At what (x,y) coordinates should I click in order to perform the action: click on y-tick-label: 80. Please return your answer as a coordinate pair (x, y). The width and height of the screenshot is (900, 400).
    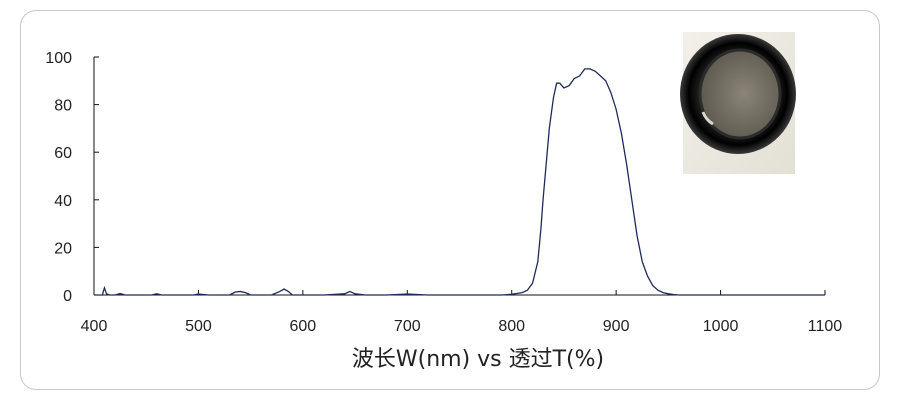
    Looking at the image, I should click on (63, 106).